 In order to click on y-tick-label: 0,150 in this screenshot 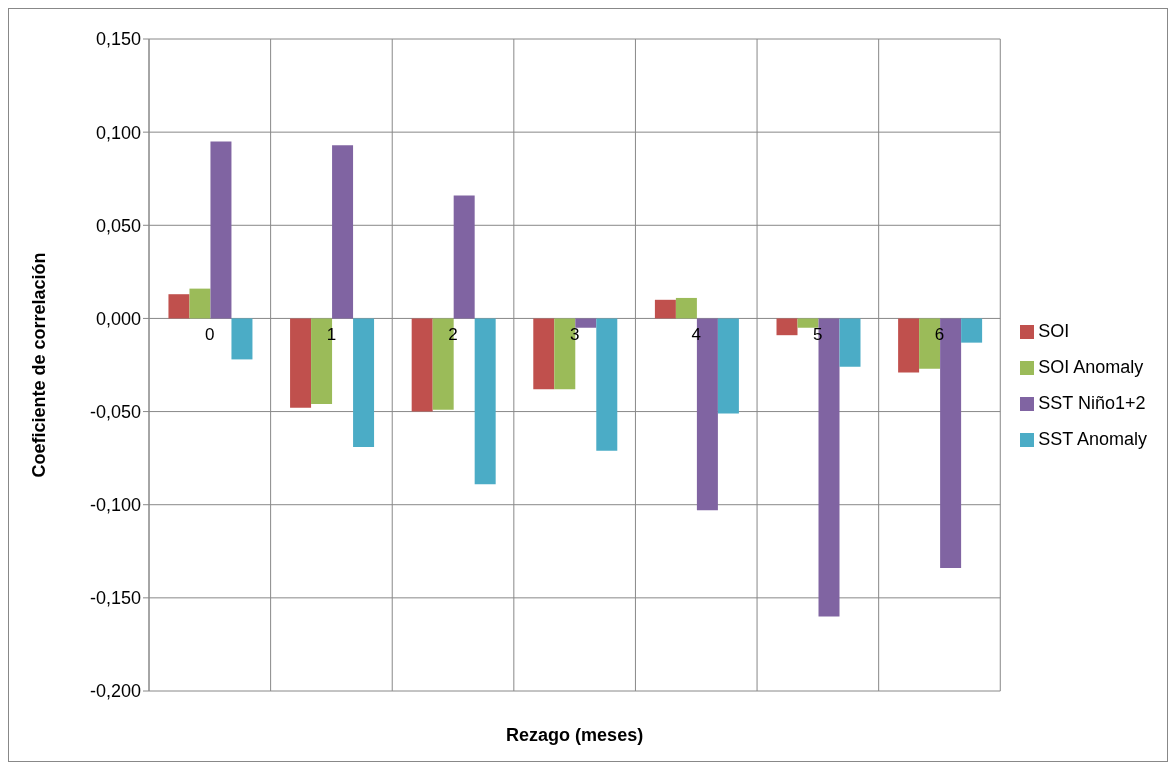, I will do `click(118, 39)`.